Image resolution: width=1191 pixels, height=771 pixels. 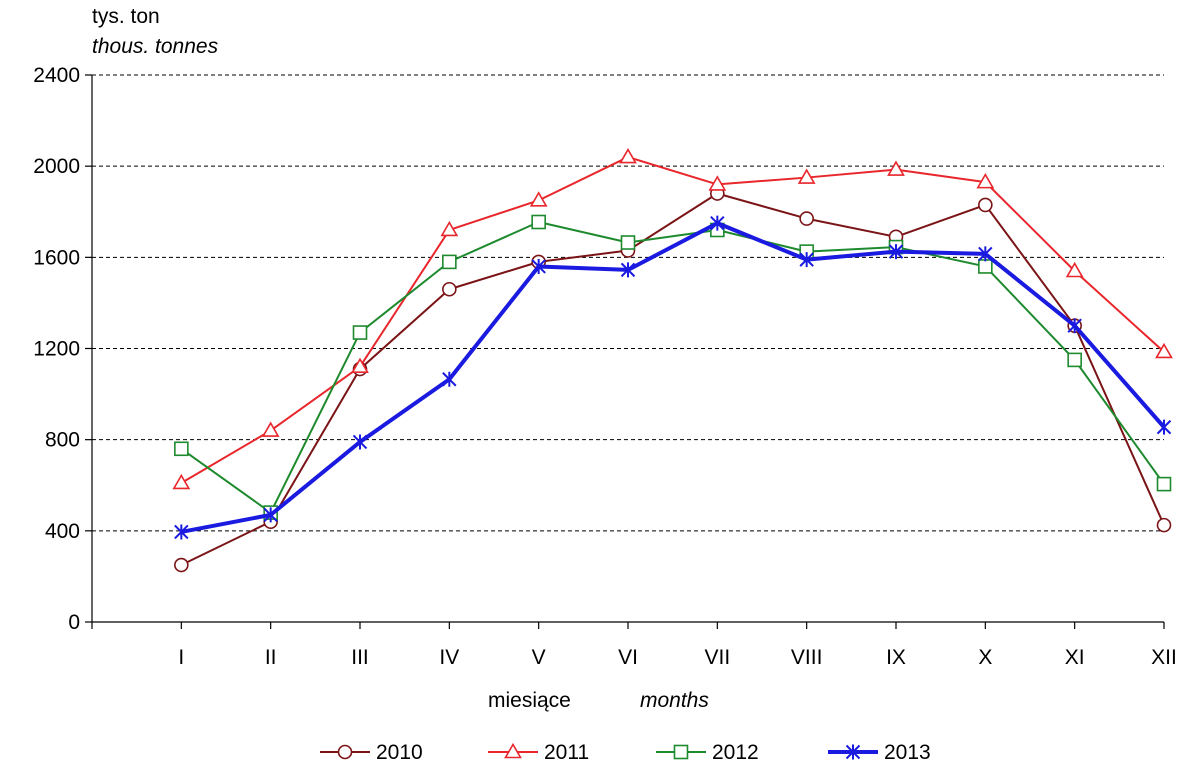 What do you see at coordinates (907, 752) in the screenshot?
I see `legend-label: 2013` at bounding box center [907, 752].